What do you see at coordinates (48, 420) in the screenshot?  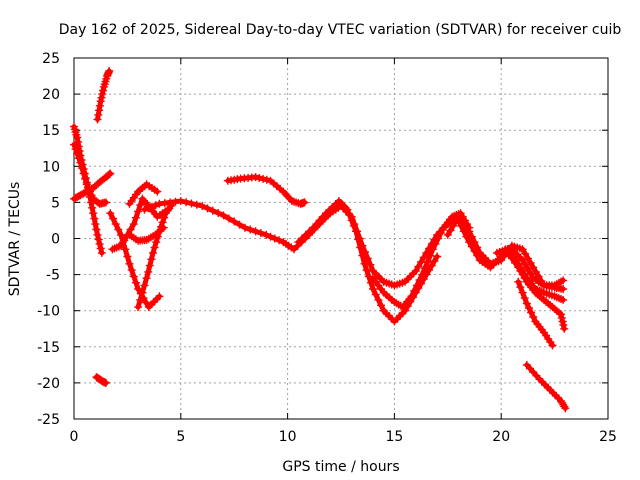 I see `y-tick-label: -25` at bounding box center [48, 420].